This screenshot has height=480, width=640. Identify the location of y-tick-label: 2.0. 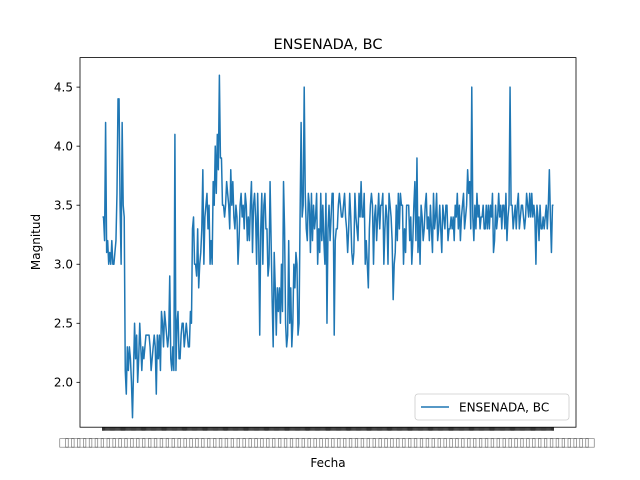
(63, 383).